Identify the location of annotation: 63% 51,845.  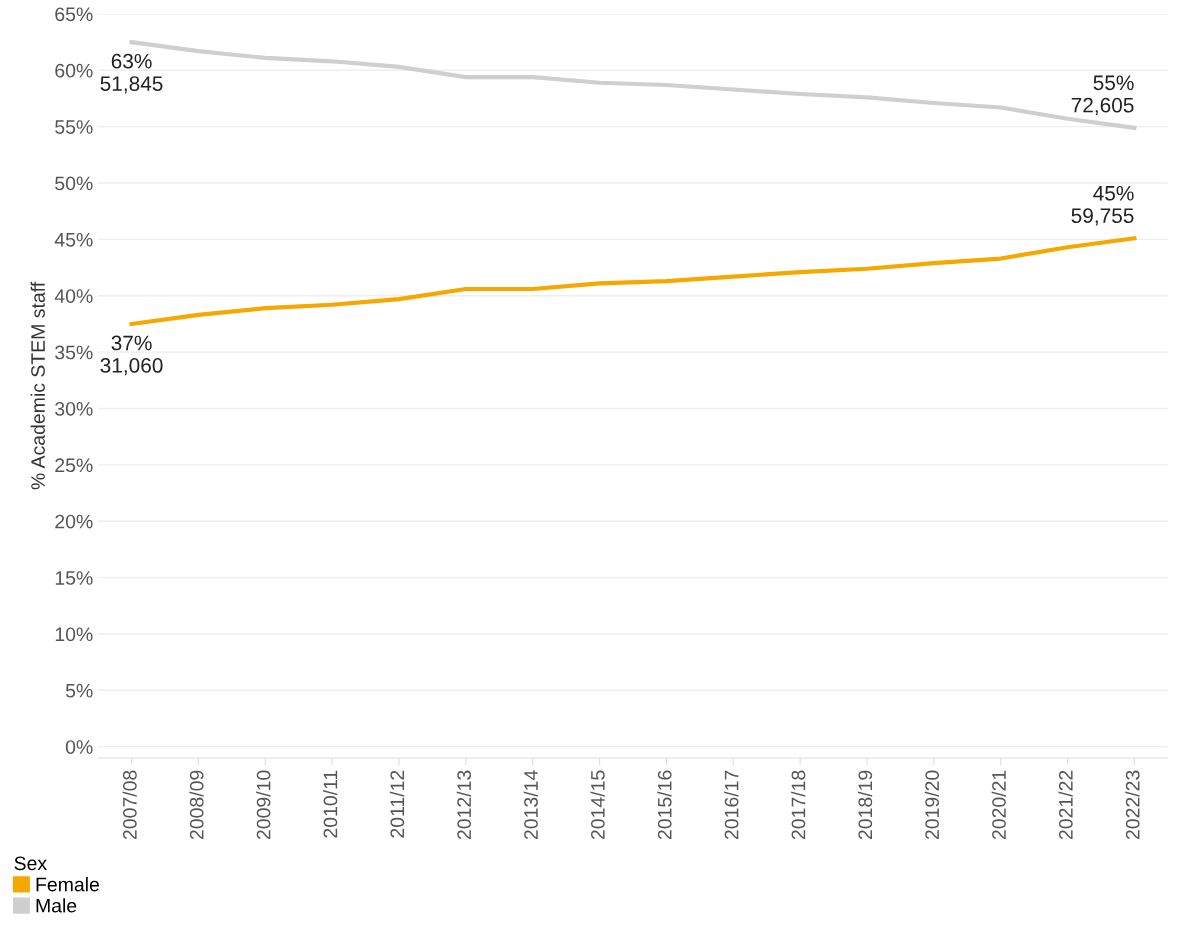
(131, 73).